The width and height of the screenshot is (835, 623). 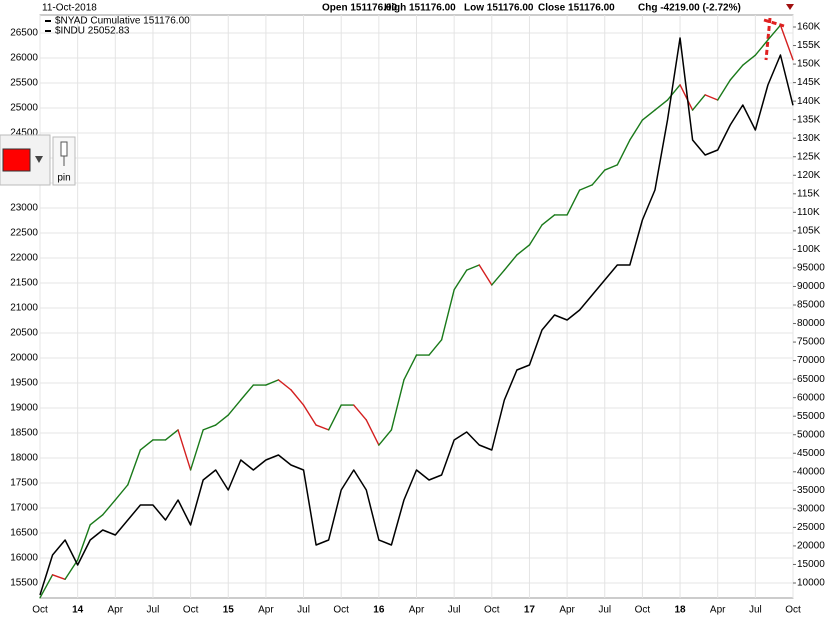 I want to click on x-tick-label: 14, so click(x=78, y=610).